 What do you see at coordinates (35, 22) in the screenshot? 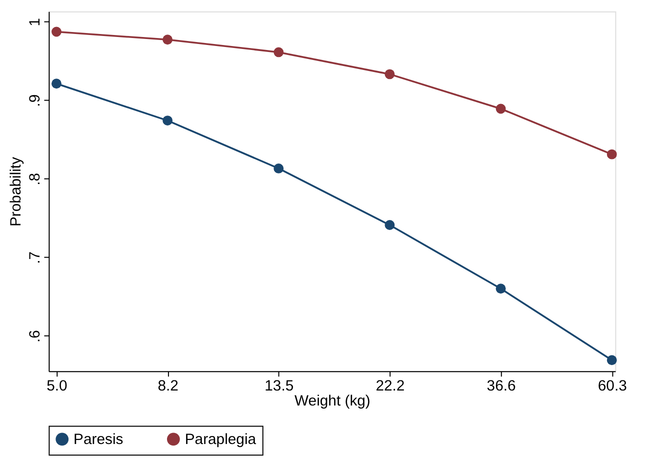
I see `y-tick-label: 1` at bounding box center [35, 22].